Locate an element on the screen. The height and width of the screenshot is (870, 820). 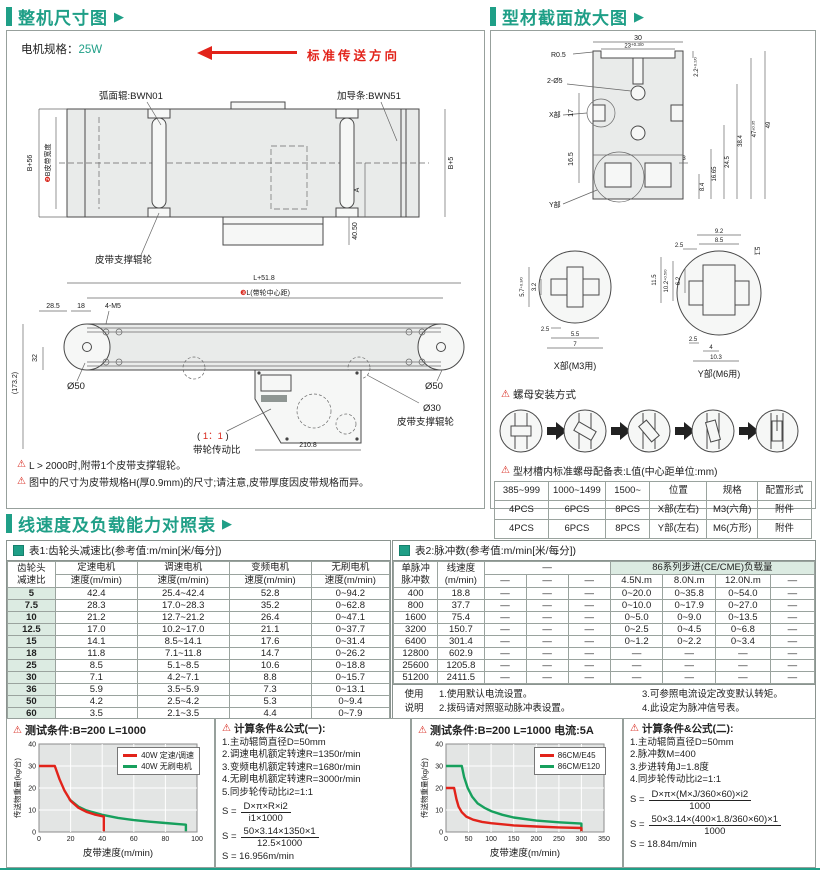
support-roller-callout: 皮带支撑辊轮 is located at coordinates (426, 422).